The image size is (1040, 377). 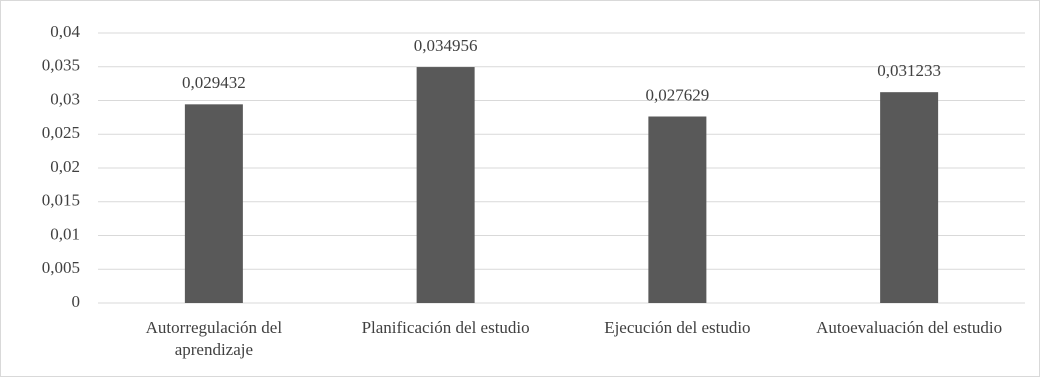 I want to click on data-label: 0,029432, so click(x=214, y=82).